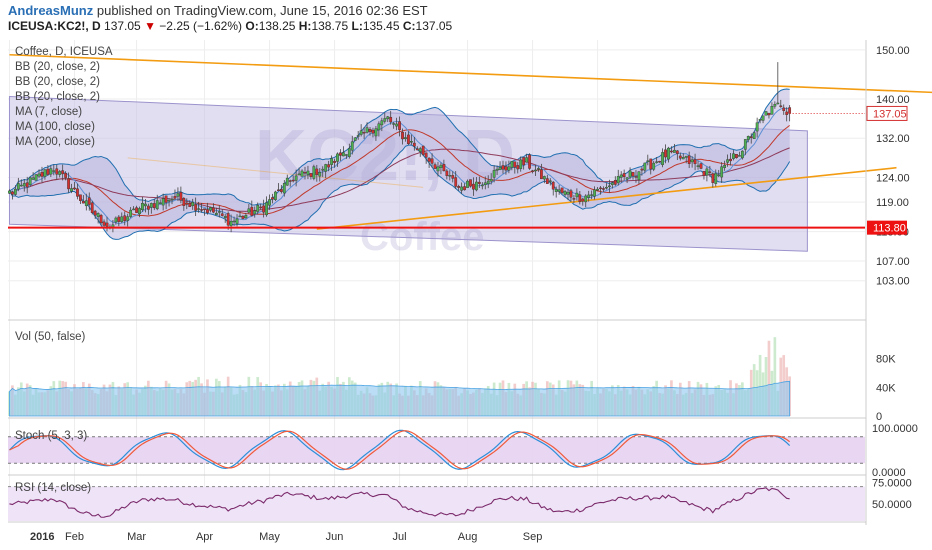 The image size is (932, 550). What do you see at coordinates (893, 179) in the screenshot?
I see `price-tick-label: 124.00` at bounding box center [893, 179].